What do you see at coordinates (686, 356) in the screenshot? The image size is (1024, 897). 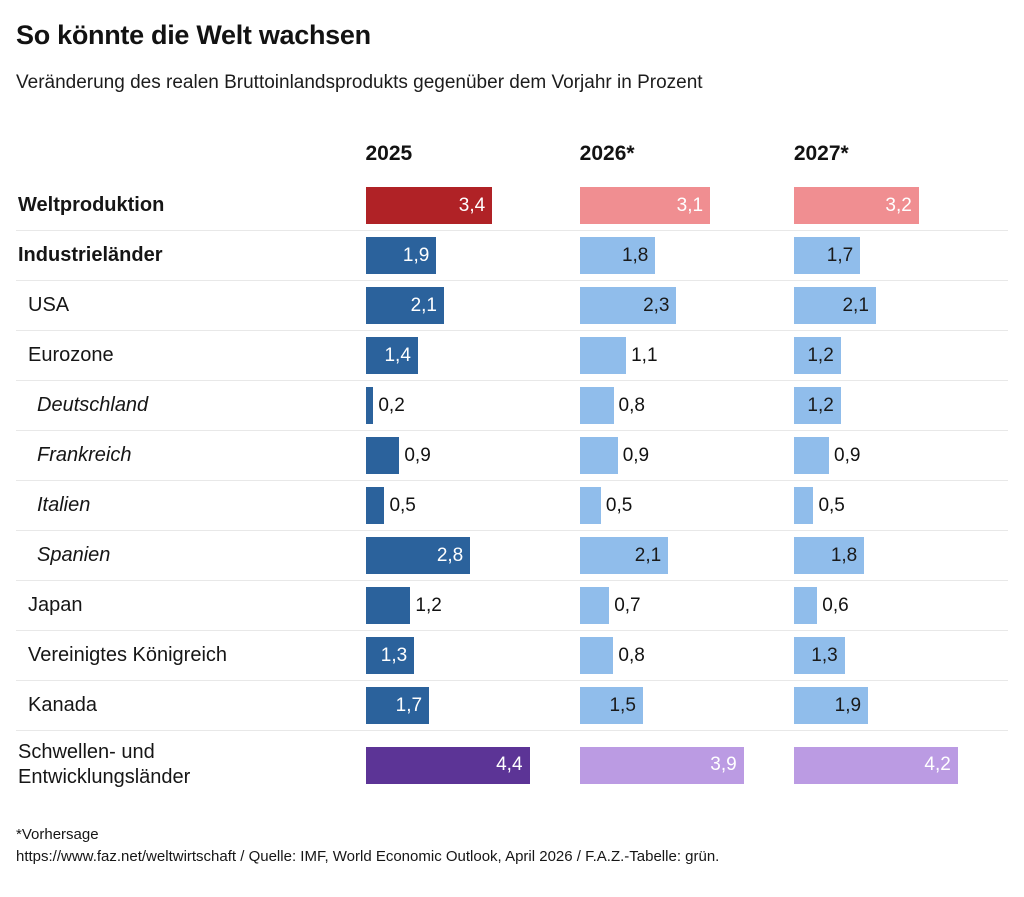 I see `bar-cell: 1,1` at bounding box center [686, 356].